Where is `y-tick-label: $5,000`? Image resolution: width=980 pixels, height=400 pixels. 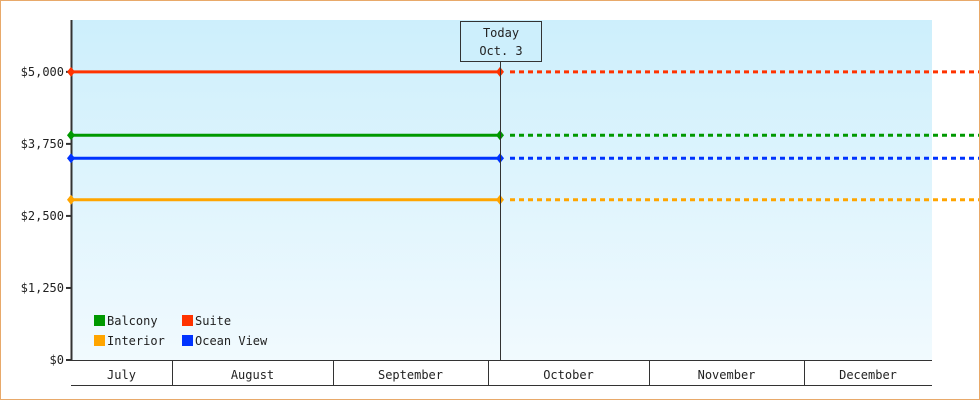 y-tick-label: $5,000 is located at coordinates (42, 72).